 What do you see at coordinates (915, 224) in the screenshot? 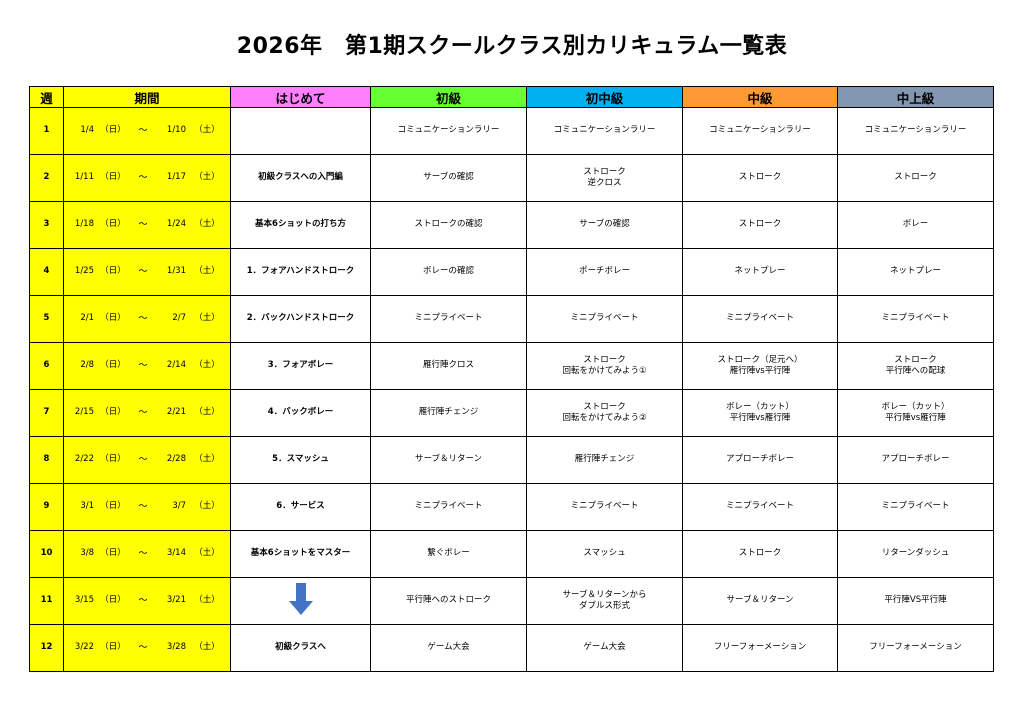
I see `chujo-text: ボレー` at bounding box center [915, 224].